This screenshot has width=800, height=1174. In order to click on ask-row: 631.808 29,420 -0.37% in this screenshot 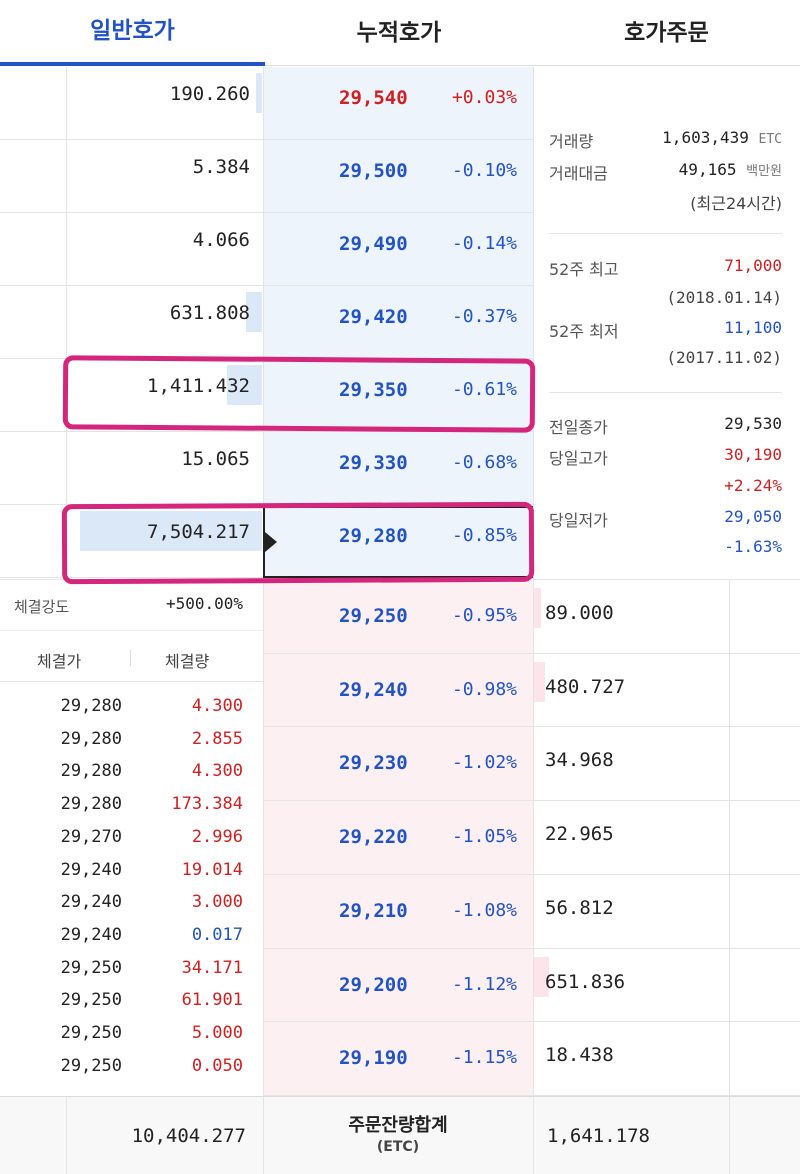, I will do `click(266, 323)`.